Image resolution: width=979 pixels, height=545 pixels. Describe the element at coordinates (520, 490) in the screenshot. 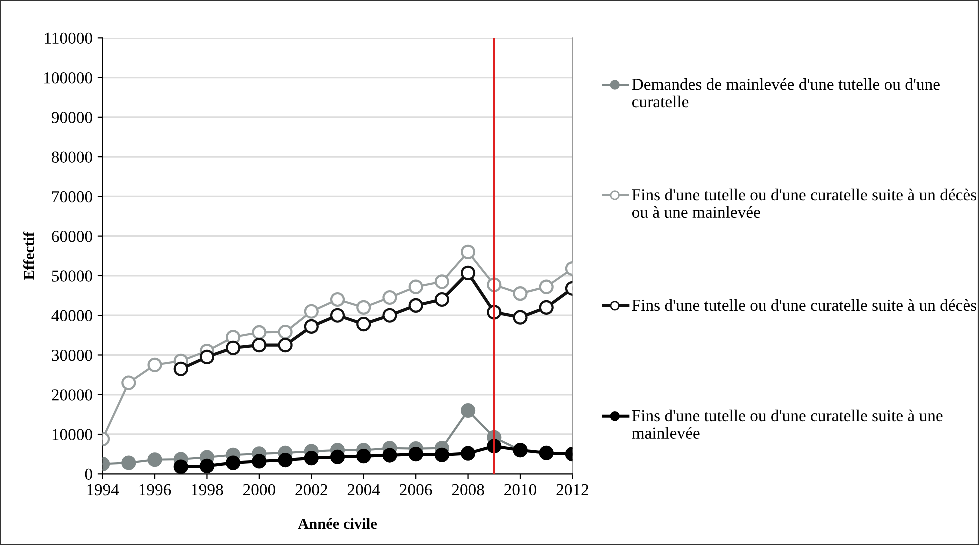

I see `x-tick-label: 2010` at that location.